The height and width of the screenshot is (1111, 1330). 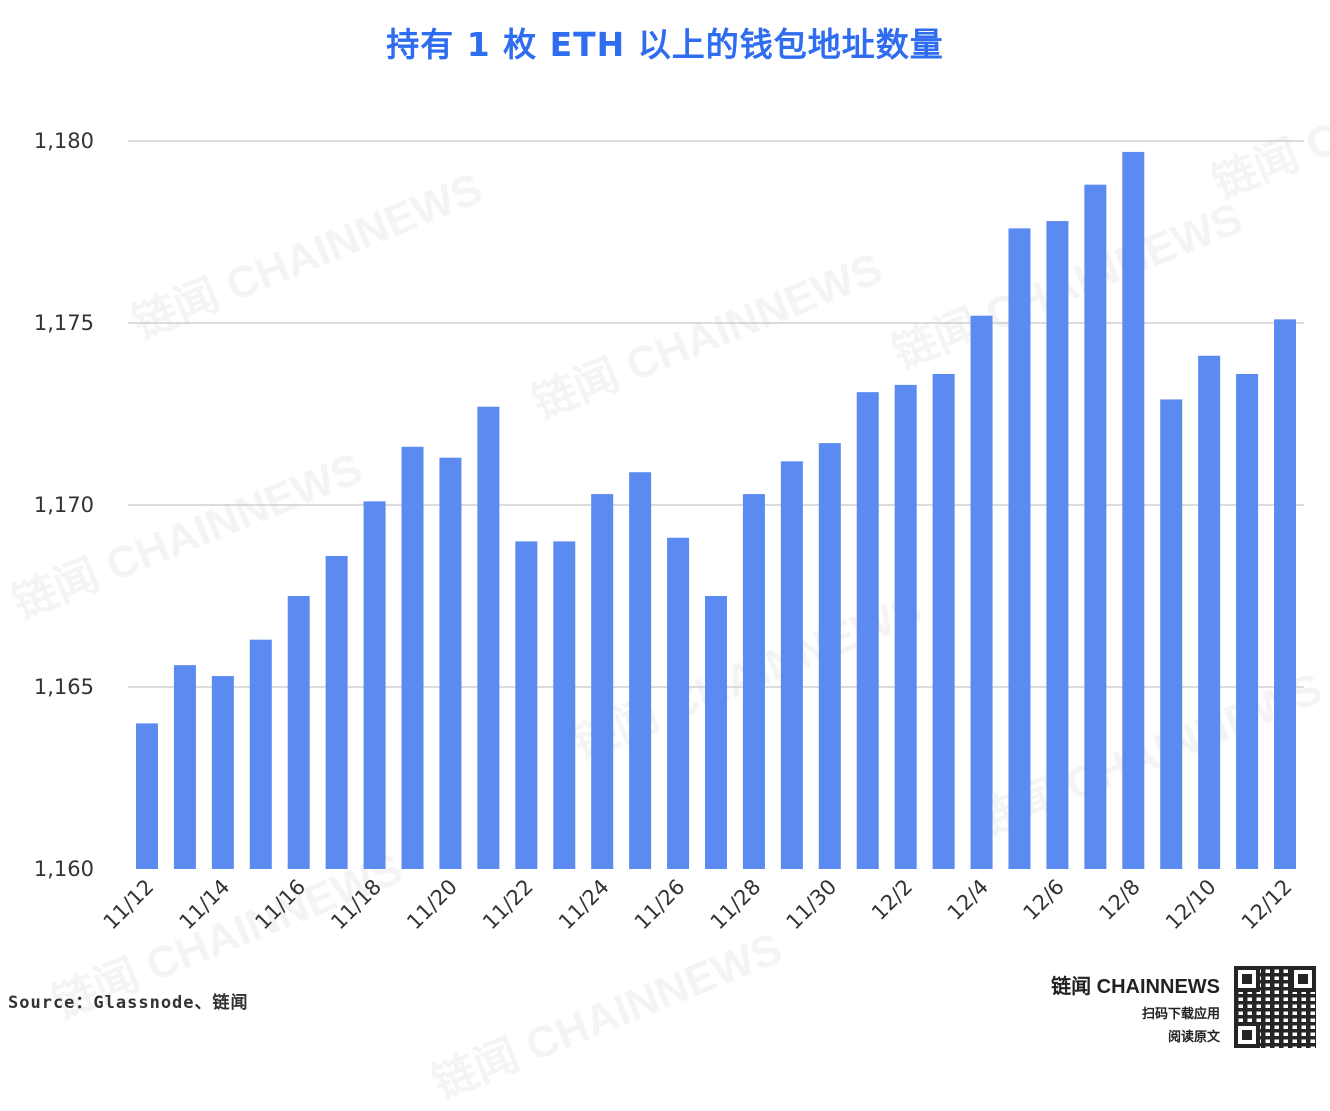 What do you see at coordinates (1135, 987) in the screenshot?
I see `brand-name: 链闻 CHAINNEWS` at bounding box center [1135, 987].